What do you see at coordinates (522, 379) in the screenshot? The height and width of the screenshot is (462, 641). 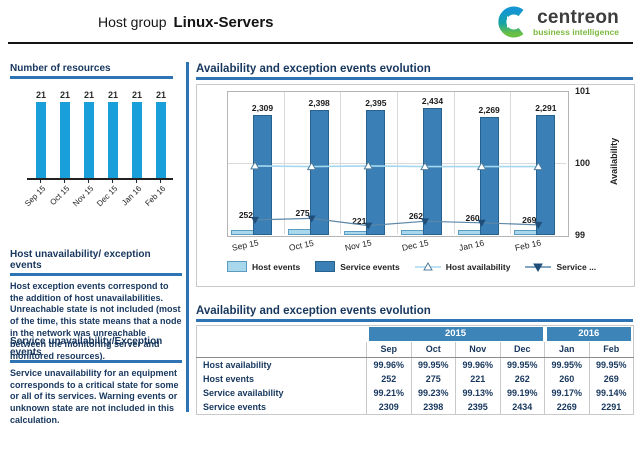 I see `value-cell: 262` at bounding box center [522, 379].